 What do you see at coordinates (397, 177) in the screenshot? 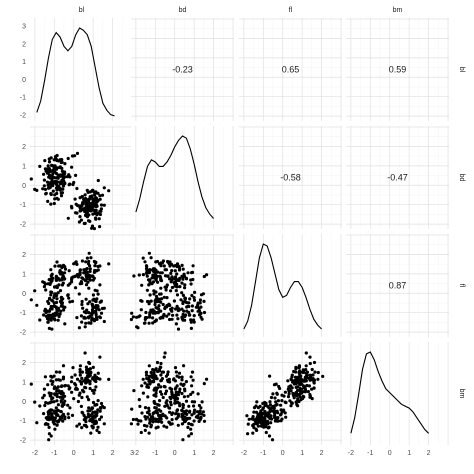
I see `panel-bd-bm: -0.47` at bounding box center [397, 177].